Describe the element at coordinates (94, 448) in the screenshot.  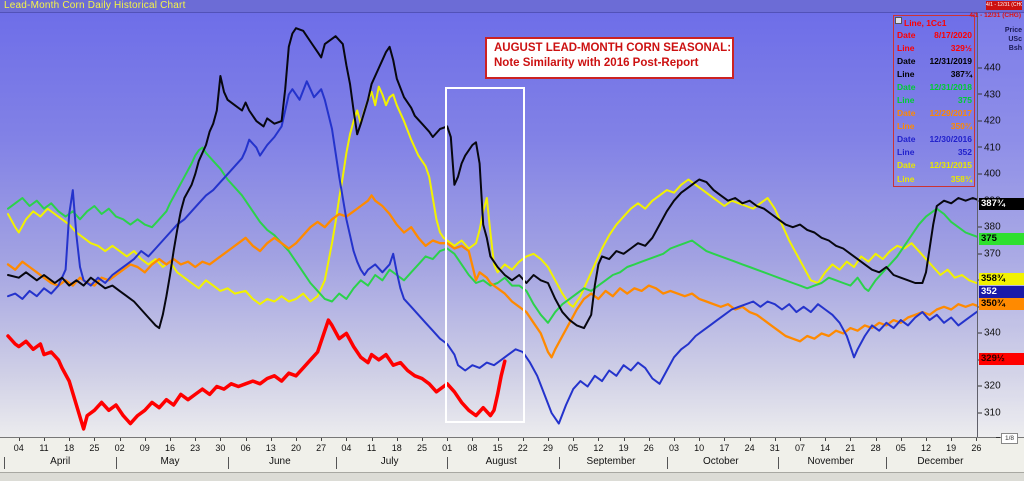
I see `x-axis-date-label: 25` at that location.